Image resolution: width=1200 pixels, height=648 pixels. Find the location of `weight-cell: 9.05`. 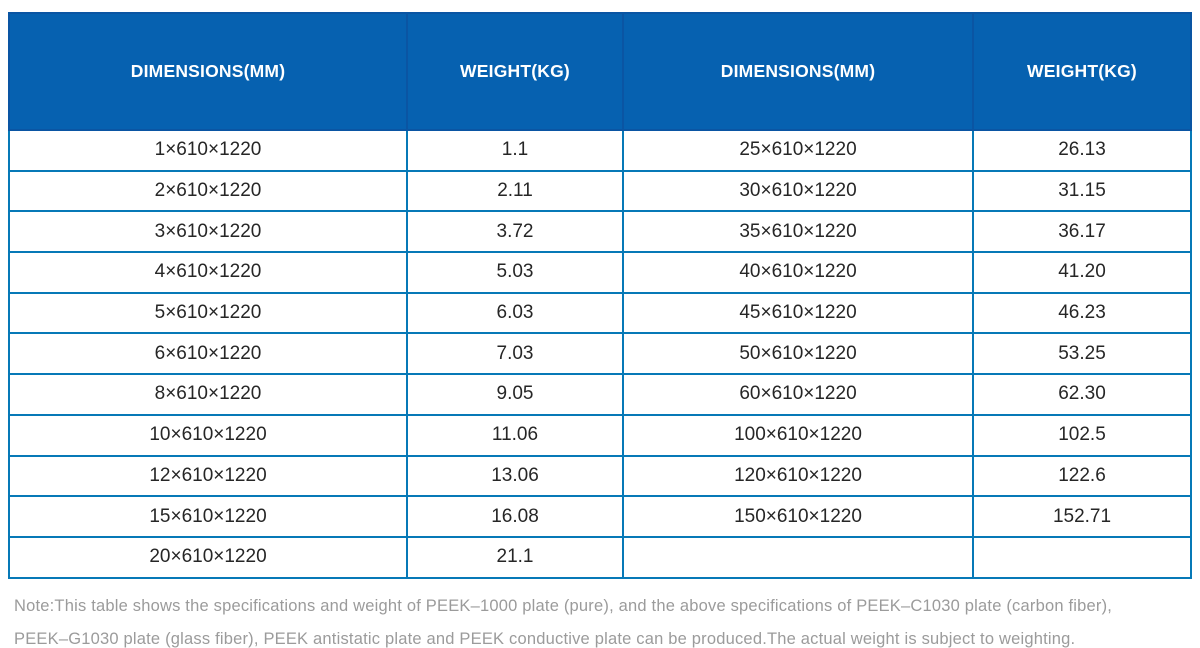

weight-cell: 9.05 is located at coordinates (515, 394).